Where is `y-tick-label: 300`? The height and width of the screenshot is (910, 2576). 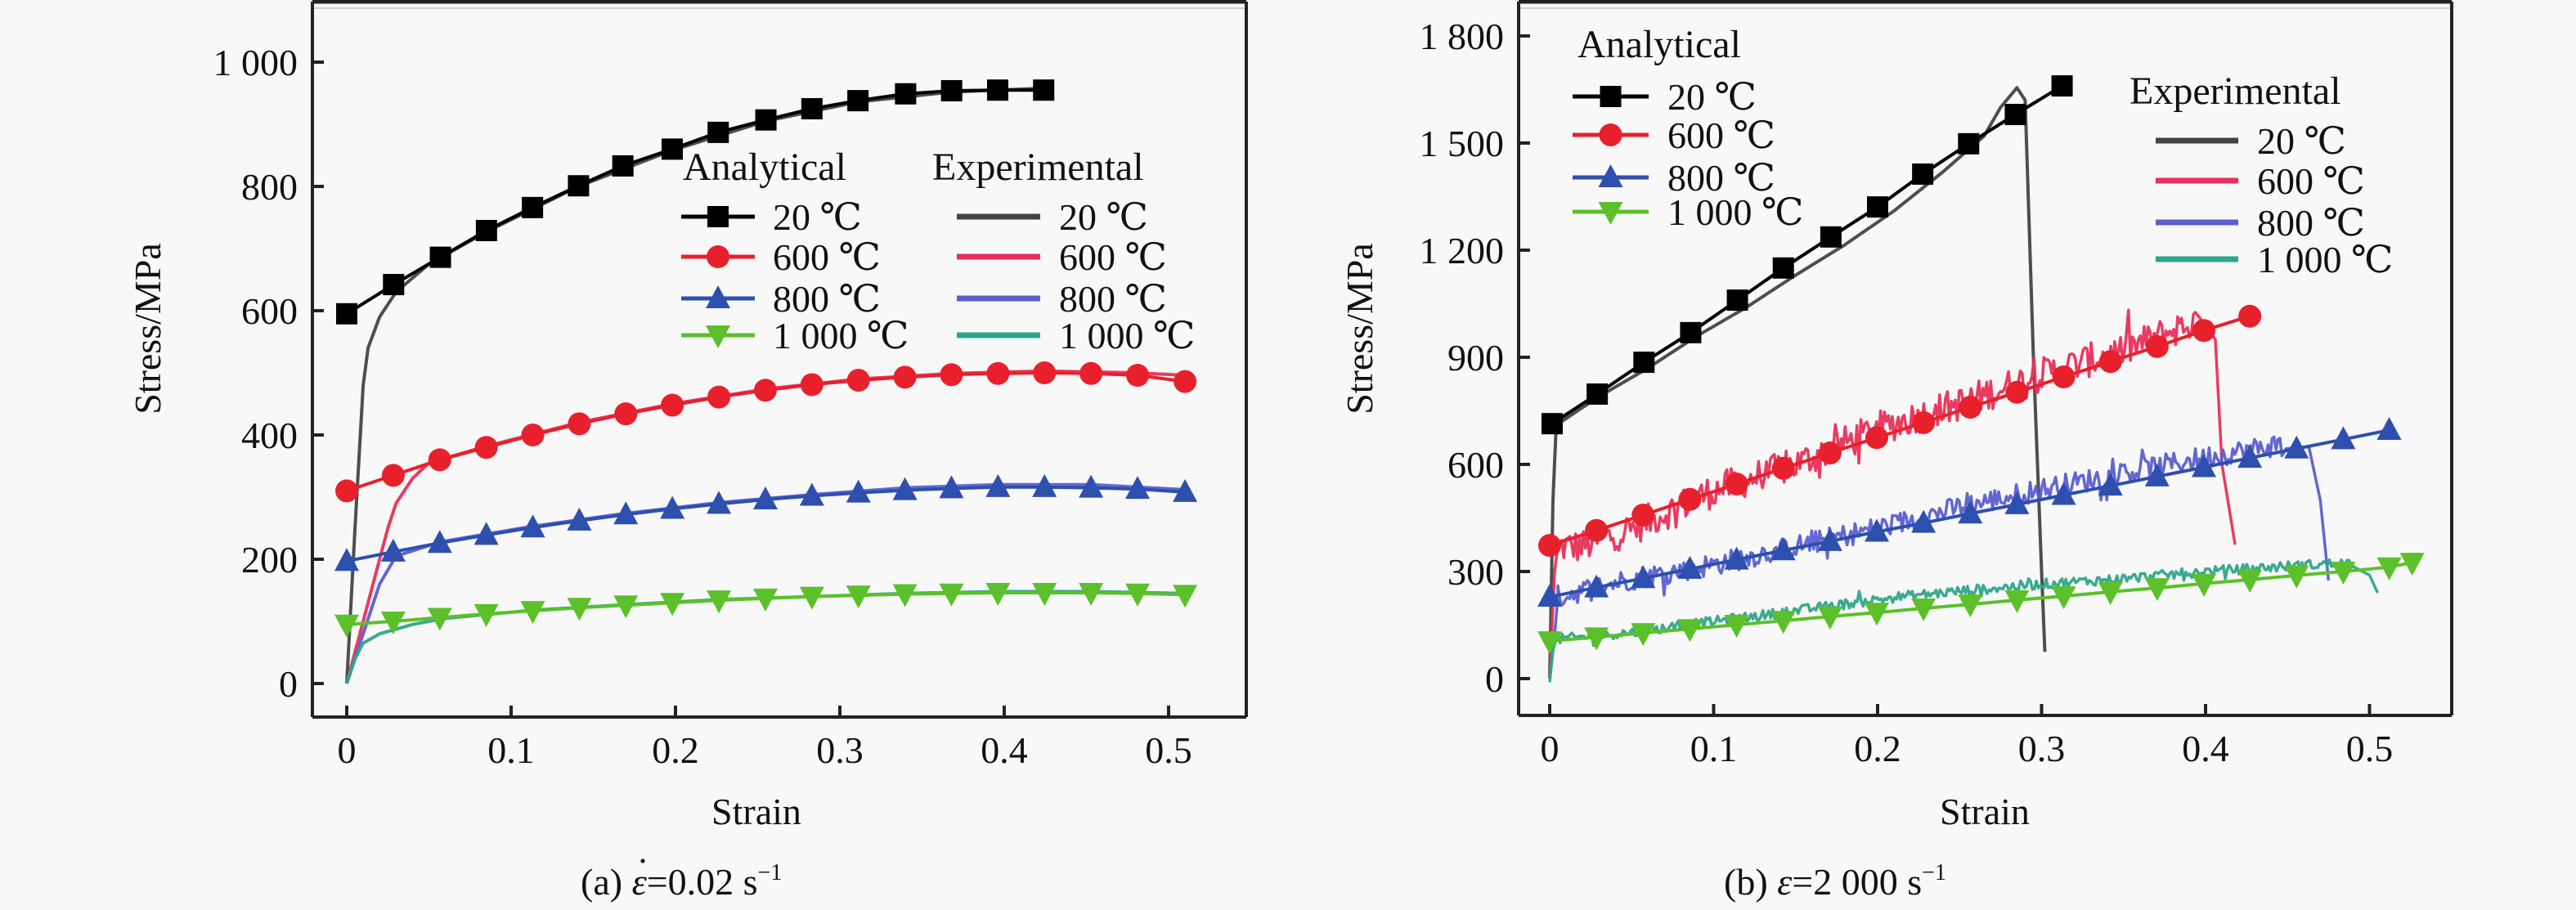
y-tick-label: 300 is located at coordinates (1475, 572).